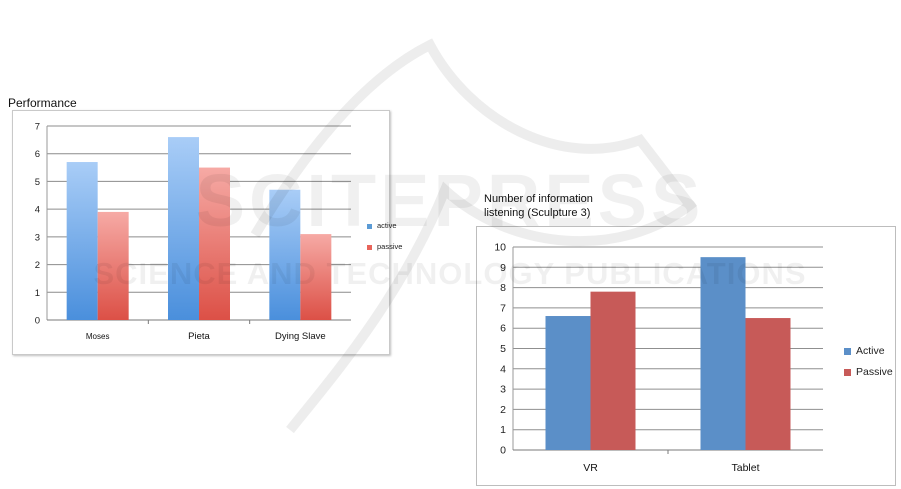 The height and width of the screenshot is (489, 901). What do you see at coordinates (537, 213) in the screenshot?
I see `chart2-title-line2: listening (Sculpture 3)` at bounding box center [537, 213].